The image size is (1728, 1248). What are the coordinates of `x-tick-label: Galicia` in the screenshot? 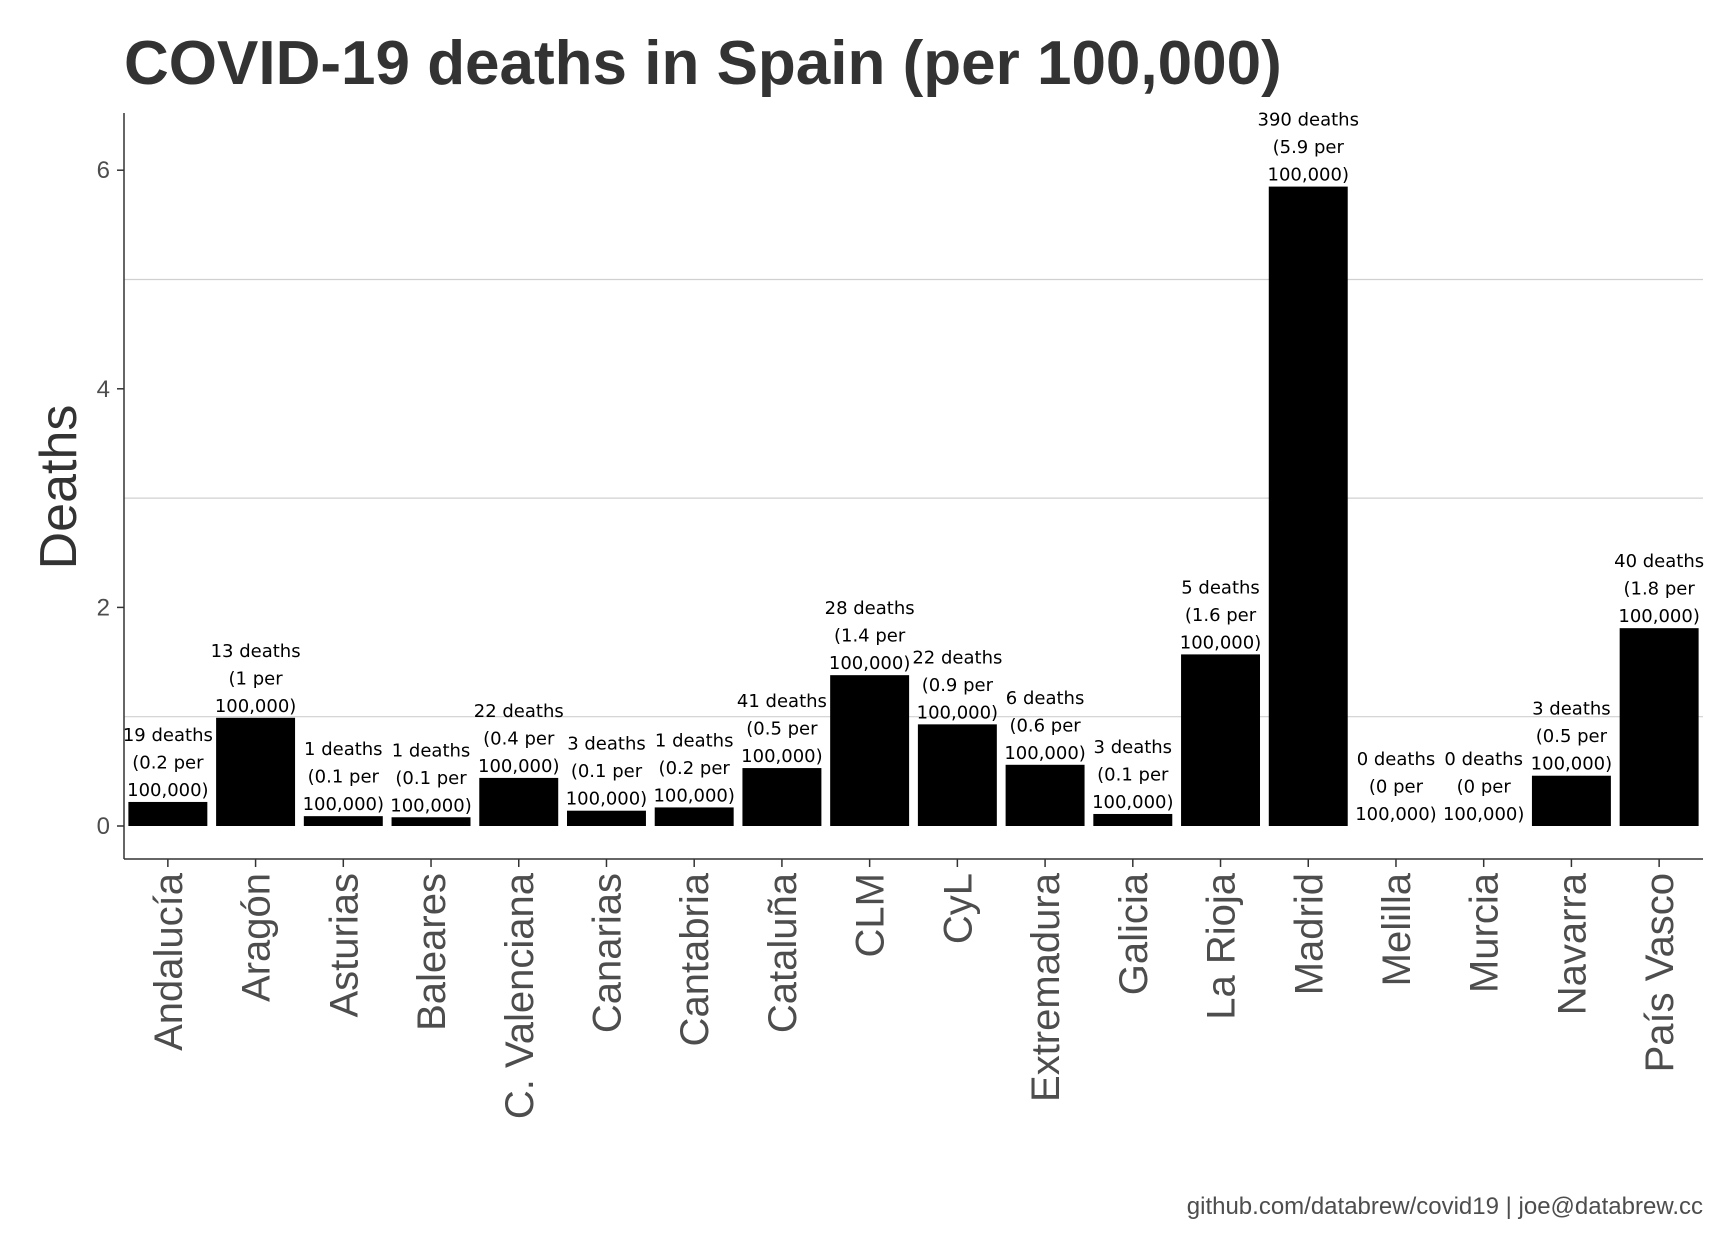 It's located at (1134, 933).